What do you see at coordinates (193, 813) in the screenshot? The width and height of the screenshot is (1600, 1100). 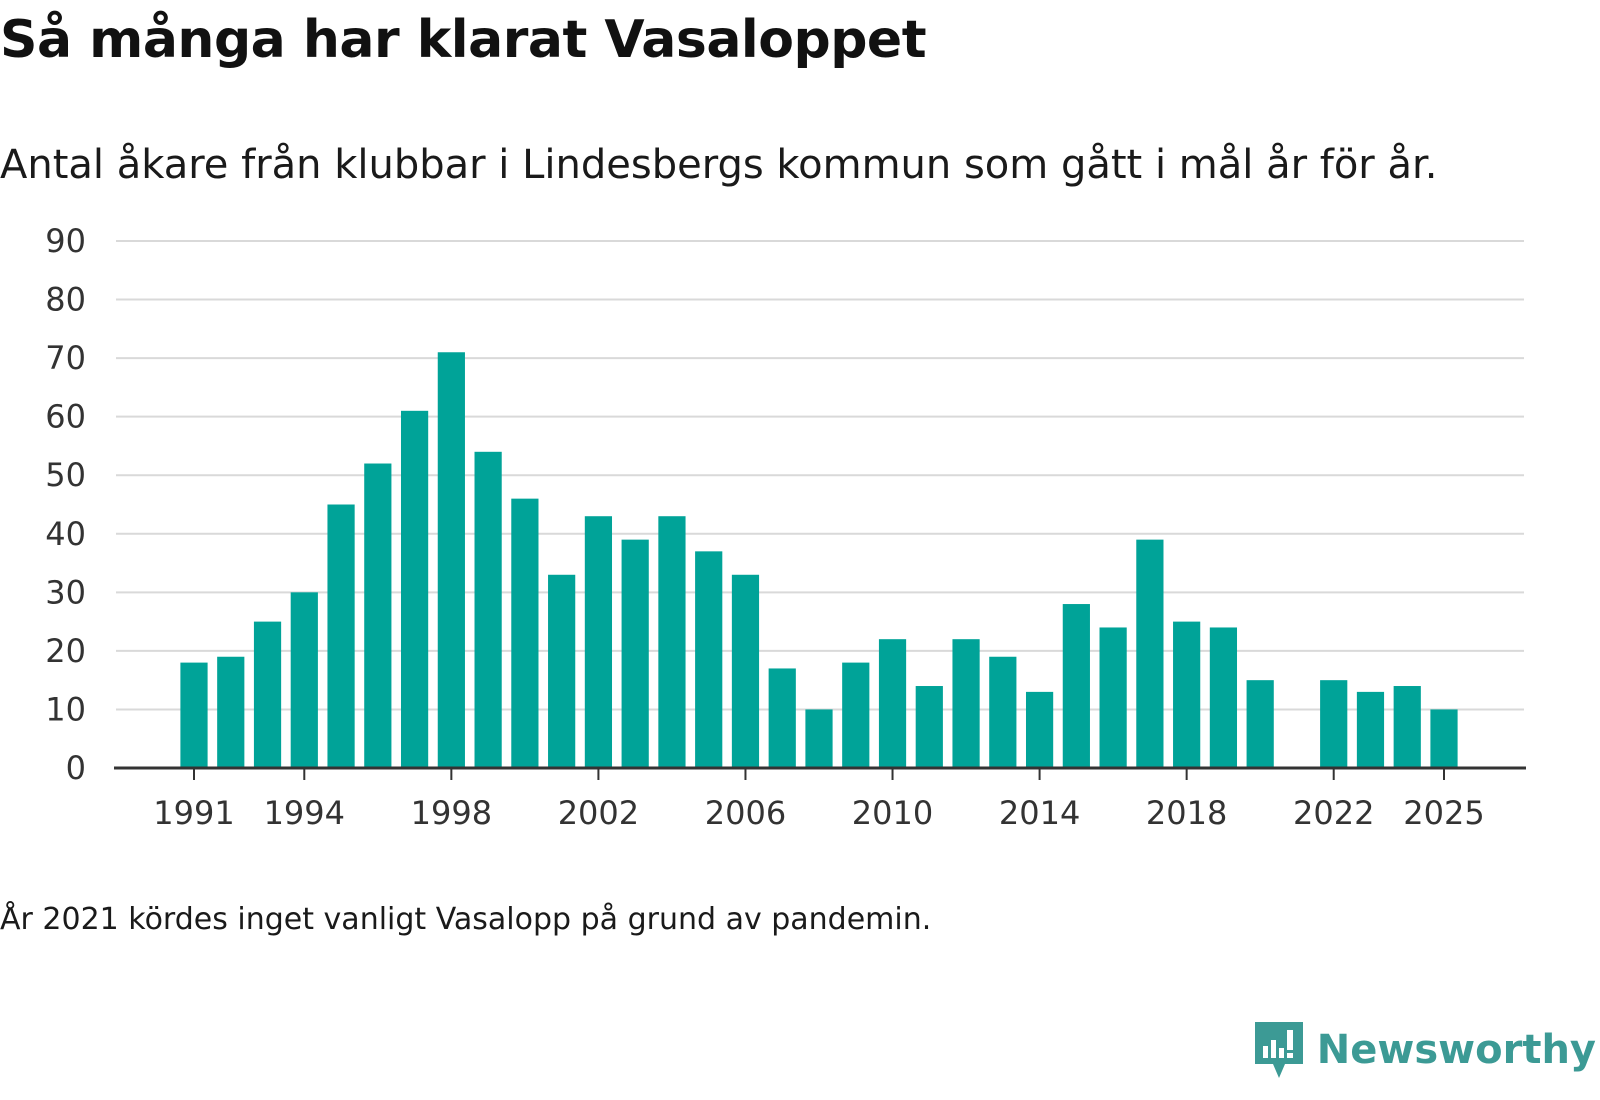 I see `x-tick-label: 1991` at bounding box center [193, 813].